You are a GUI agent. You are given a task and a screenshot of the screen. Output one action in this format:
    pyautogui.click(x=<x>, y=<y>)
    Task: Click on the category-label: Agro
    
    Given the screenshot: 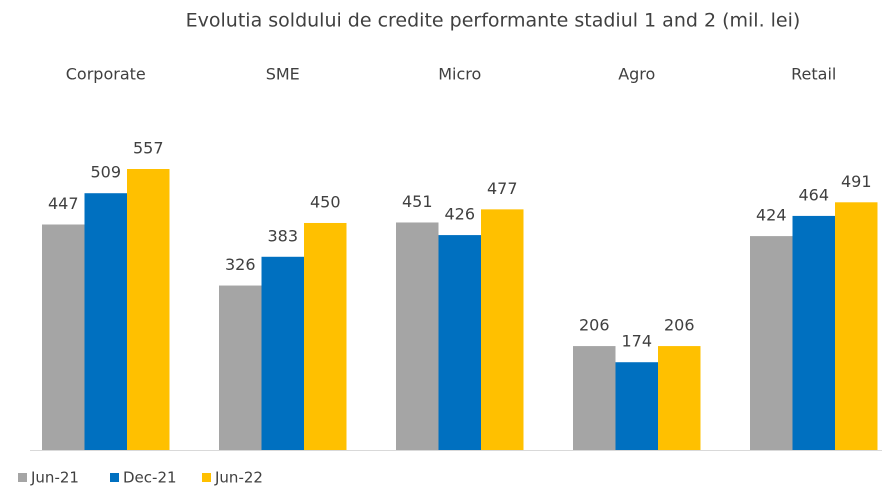 What is the action you would take?
    pyautogui.click(x=636, y=74)
    